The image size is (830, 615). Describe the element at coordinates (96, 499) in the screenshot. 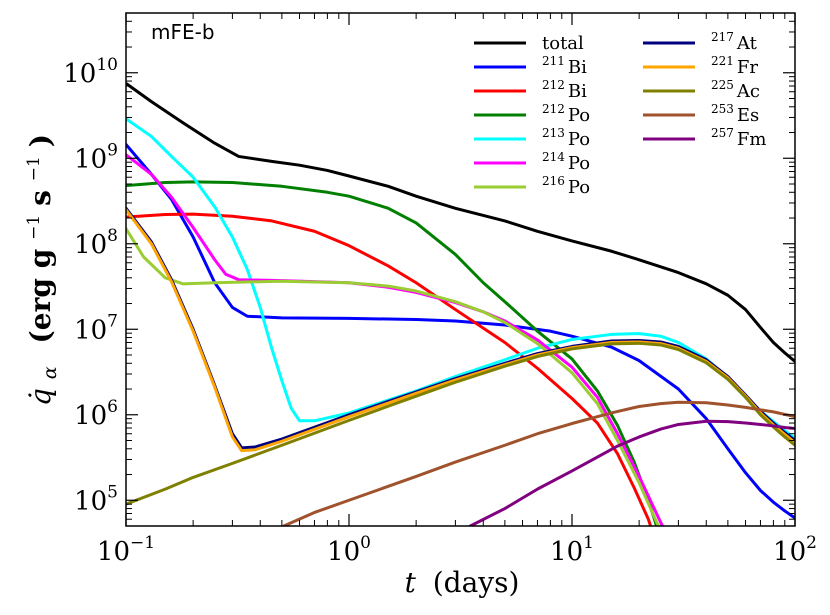

I see `y-tick-label: 10⁵` at that location.